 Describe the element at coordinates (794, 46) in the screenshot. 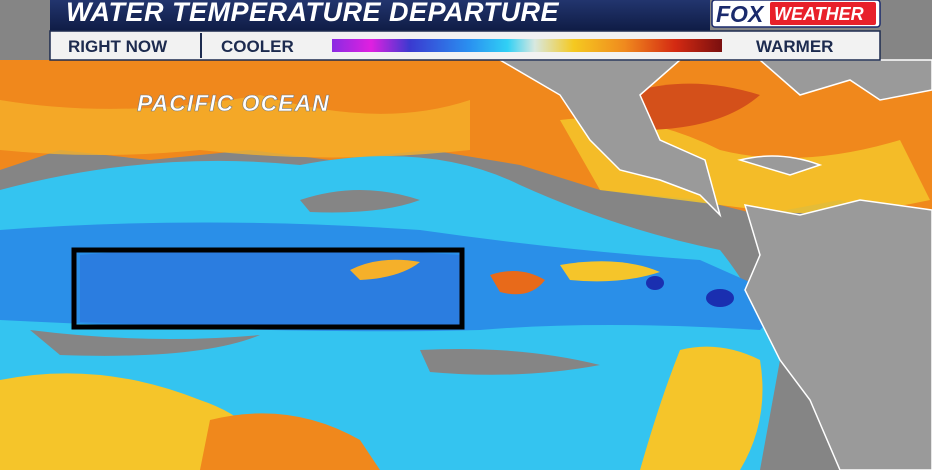

I see `warmer-label: WARMER` at that location.